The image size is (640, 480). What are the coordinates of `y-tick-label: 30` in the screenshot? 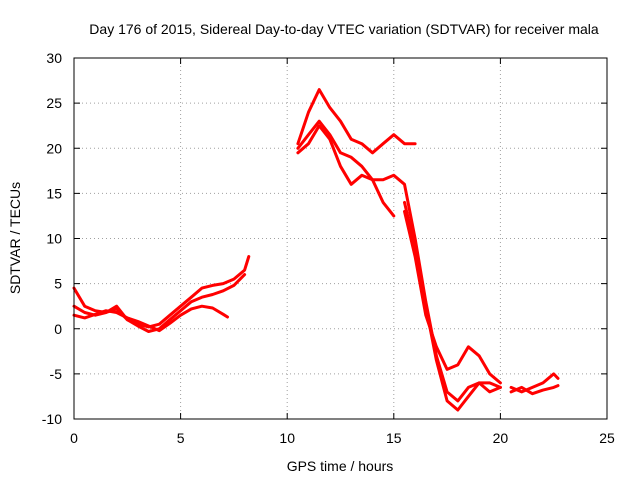 It's located at (54, 58).